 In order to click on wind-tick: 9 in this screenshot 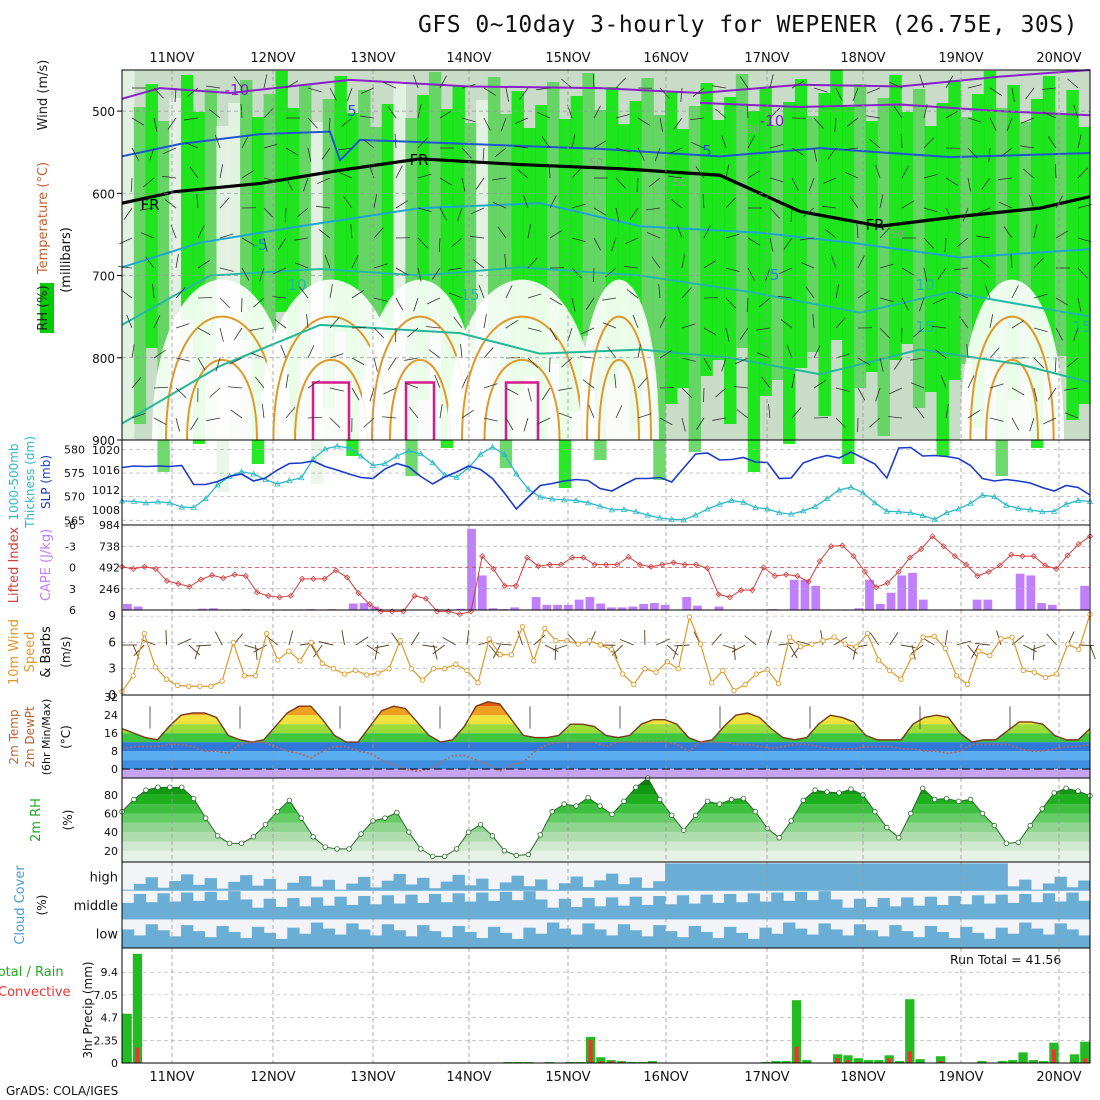, I will do `click(112, 616)`.